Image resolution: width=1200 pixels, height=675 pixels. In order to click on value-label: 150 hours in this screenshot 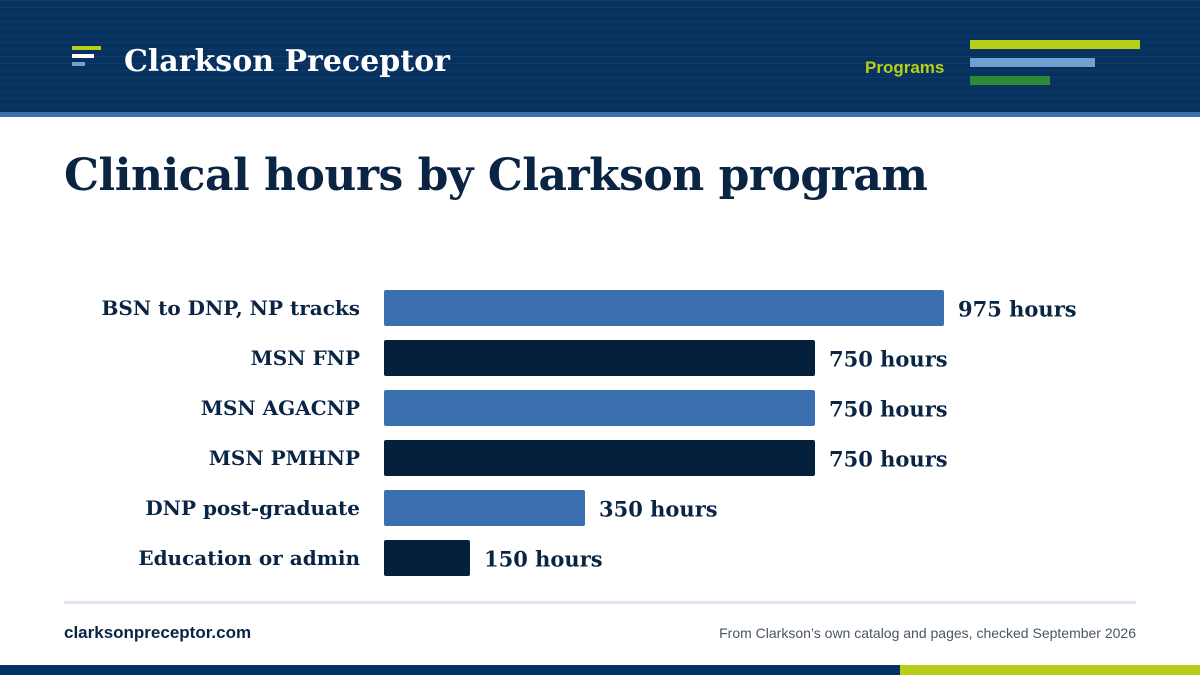, I will do `click(543, 559)`.